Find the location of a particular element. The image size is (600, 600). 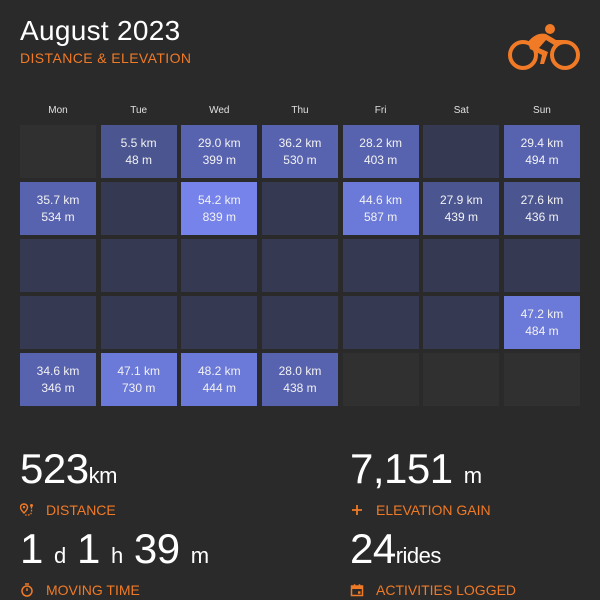

calendar-day-cell: 35.7 km 534 m is located at coordinates (58, 208).